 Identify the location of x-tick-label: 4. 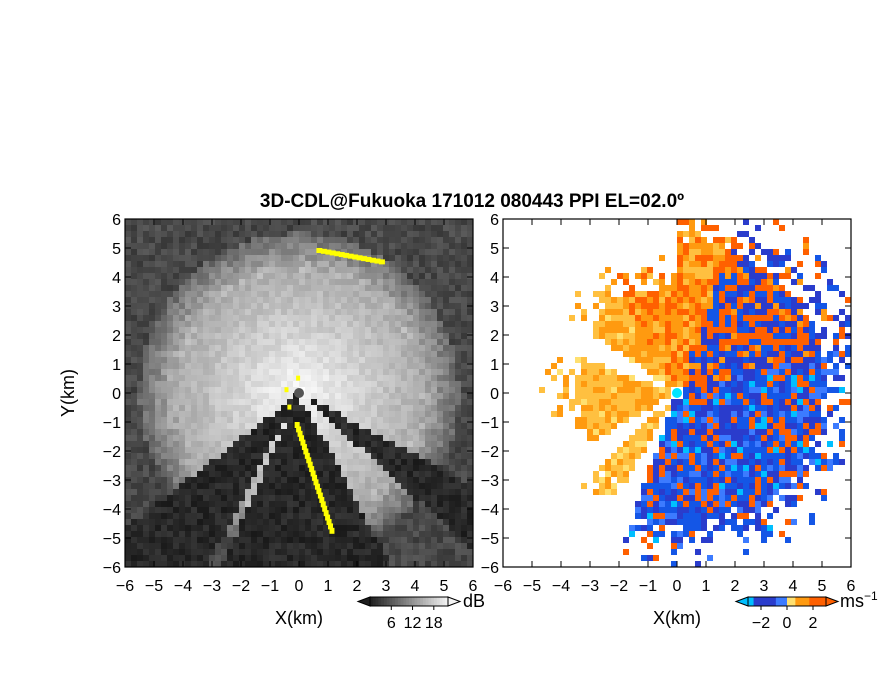
(415, 586).